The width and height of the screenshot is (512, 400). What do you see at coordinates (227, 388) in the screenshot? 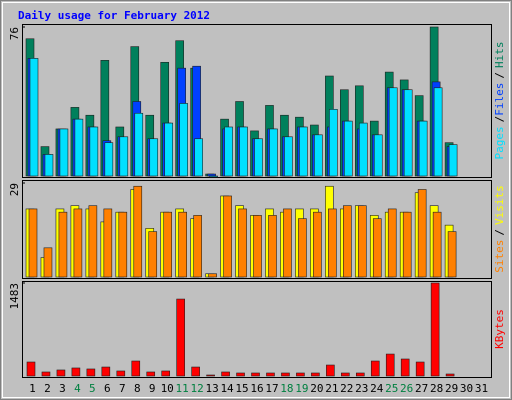
I see `x-tick-label: 14` at bounding box center [227, 388].